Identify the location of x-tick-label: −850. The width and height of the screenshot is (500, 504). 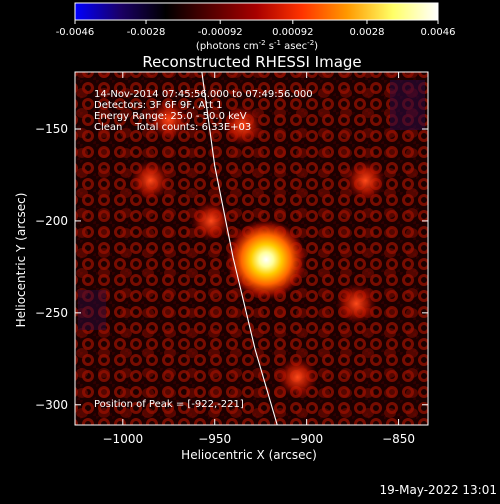
(398, 439).